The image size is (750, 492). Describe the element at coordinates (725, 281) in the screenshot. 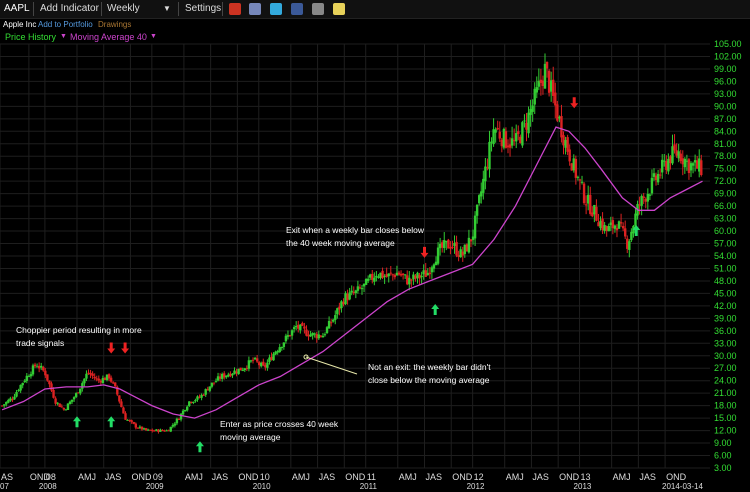

I see `y-tick-label: 48.00` at that location.